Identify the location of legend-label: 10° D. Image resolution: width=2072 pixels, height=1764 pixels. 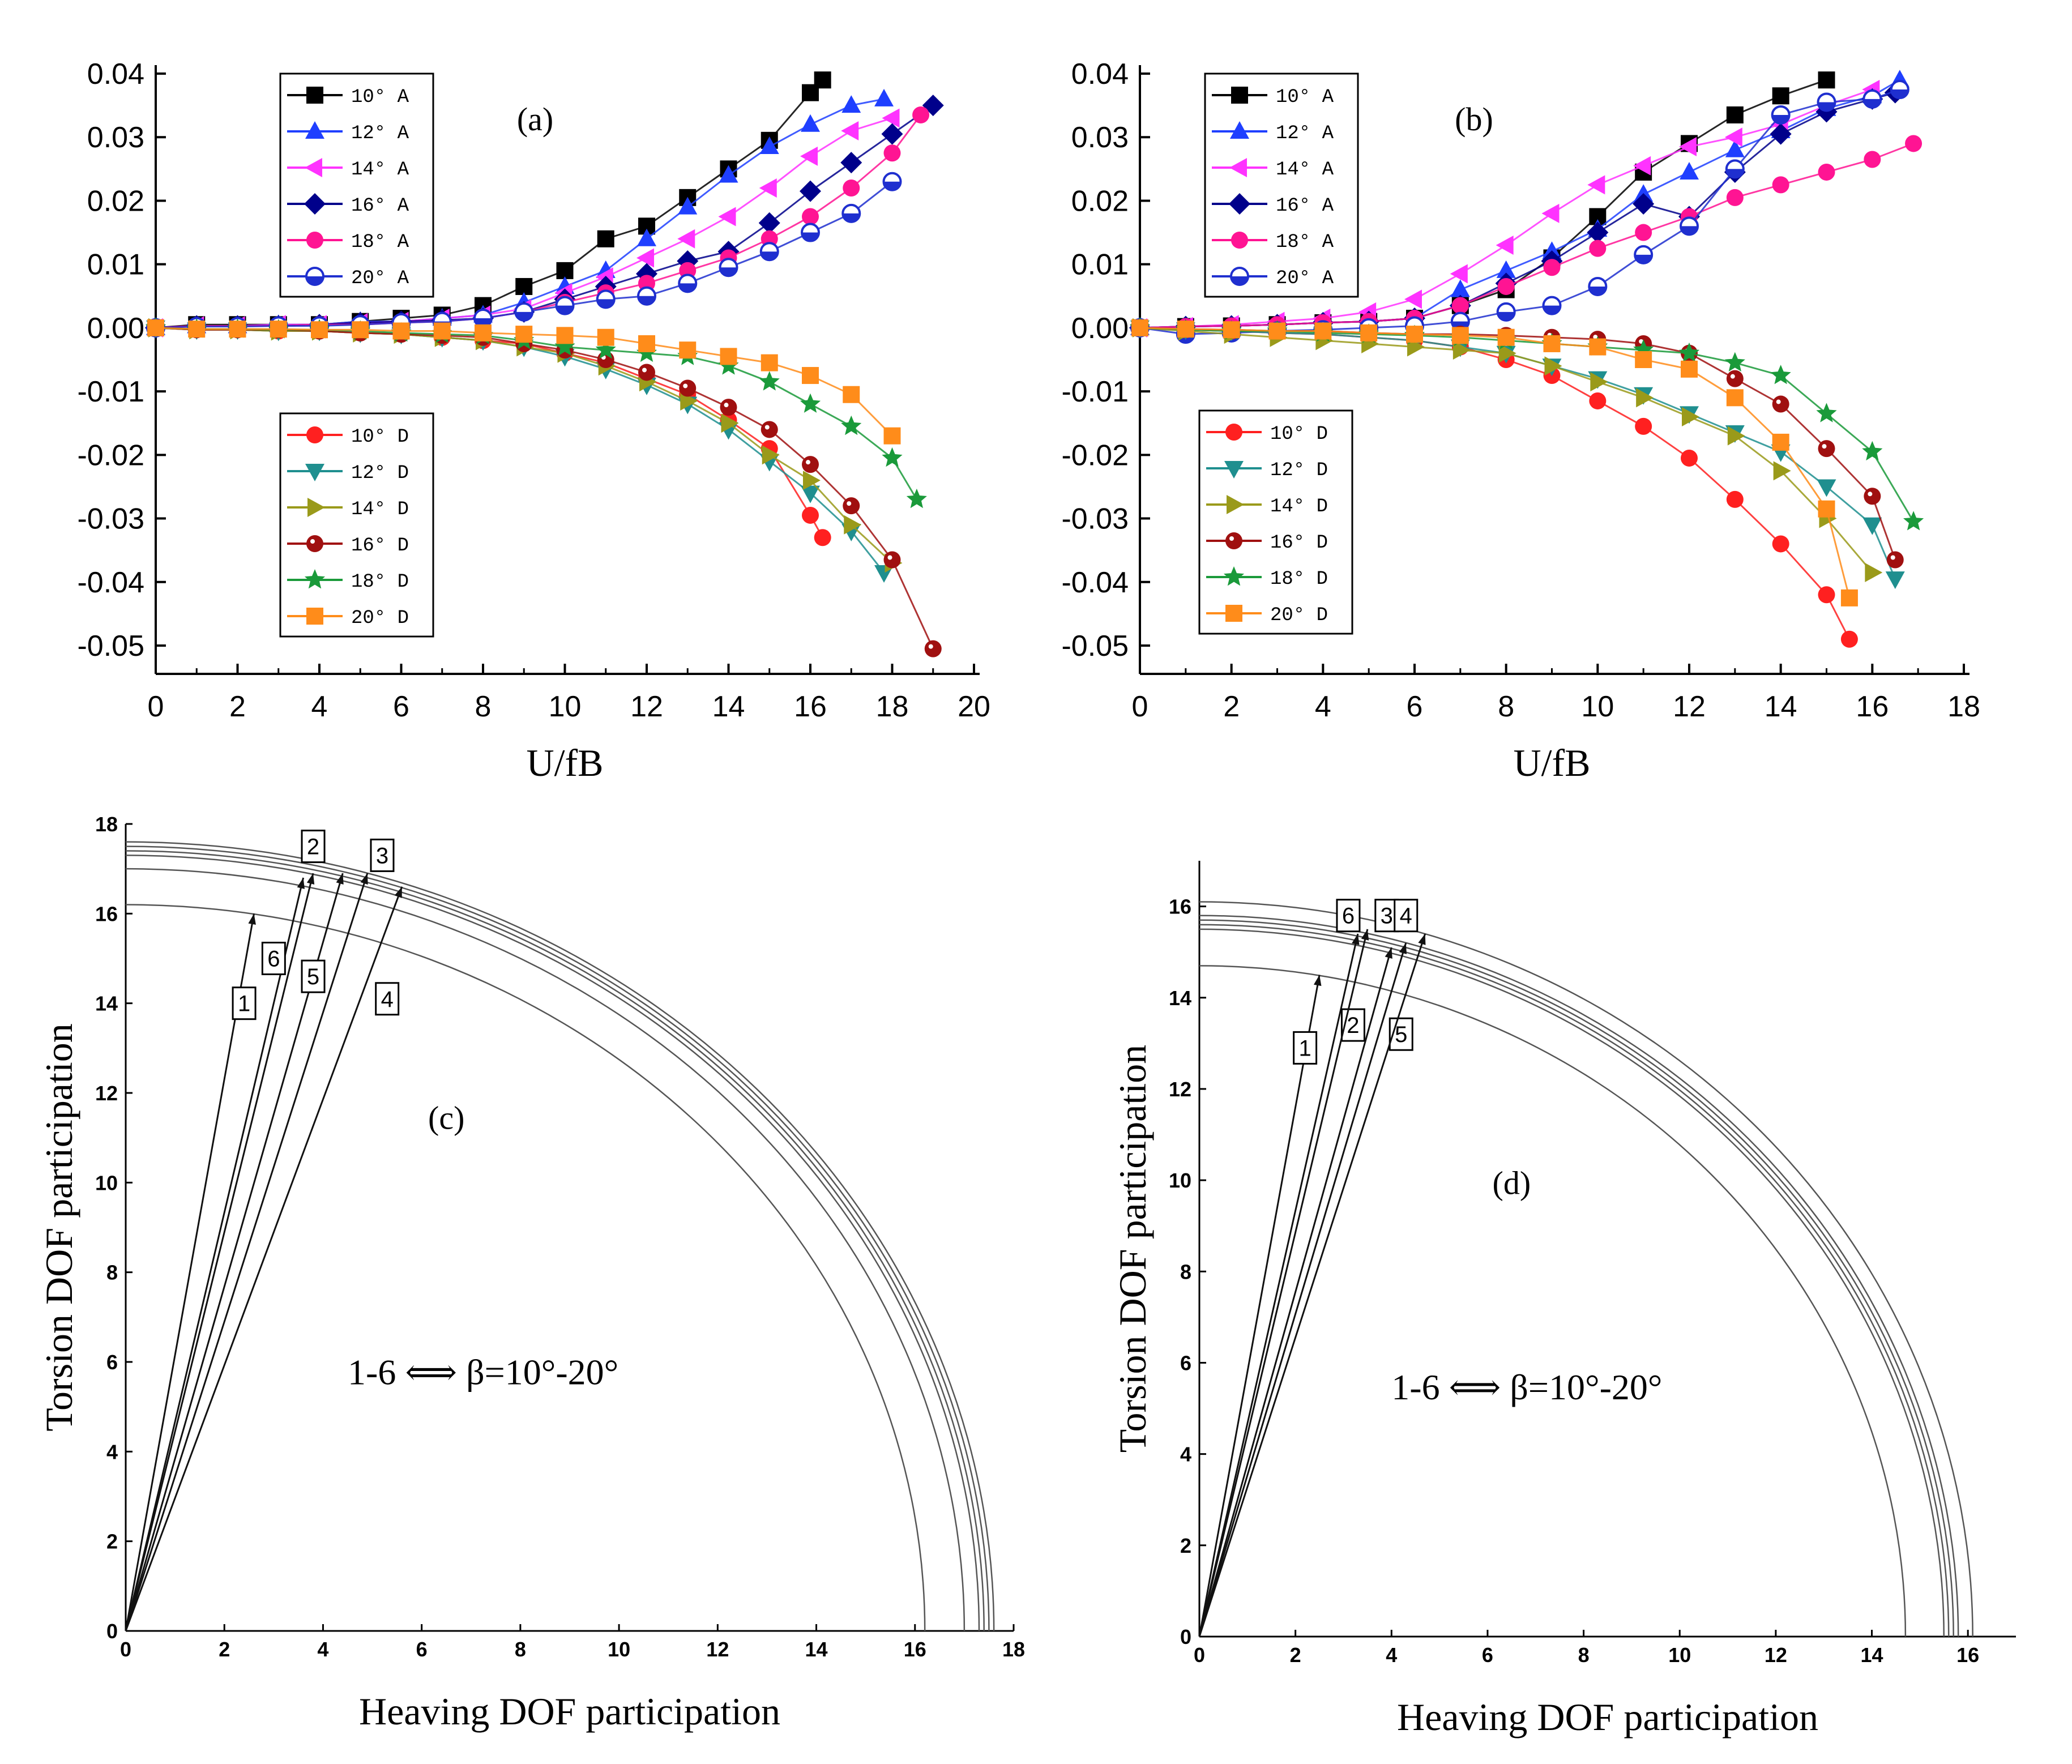
(1299, 434).